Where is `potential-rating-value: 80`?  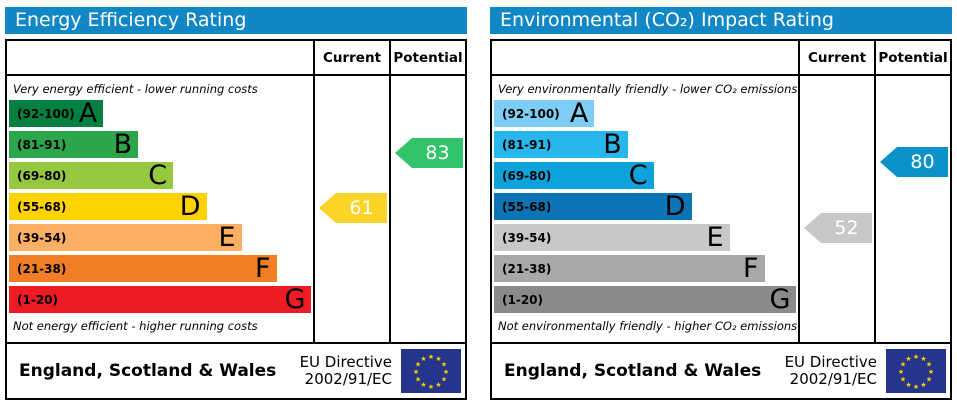 potential-rating-value: 80 is located at coordinates (922, 162).